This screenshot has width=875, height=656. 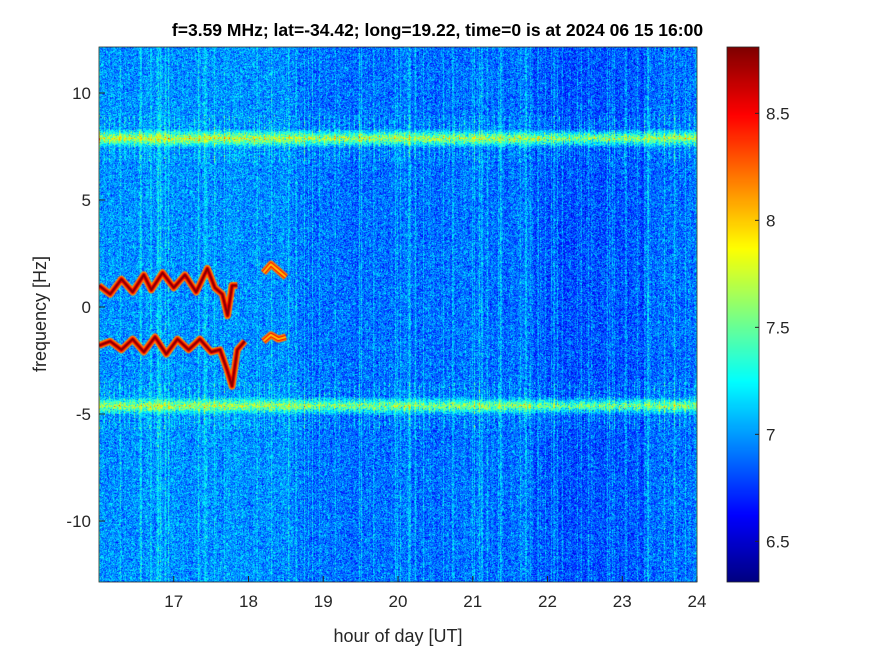 What do you see at coordinates (323, 601) in the screenshot?
I see `x-tick-label: 19` at bounding box center [323, 601].